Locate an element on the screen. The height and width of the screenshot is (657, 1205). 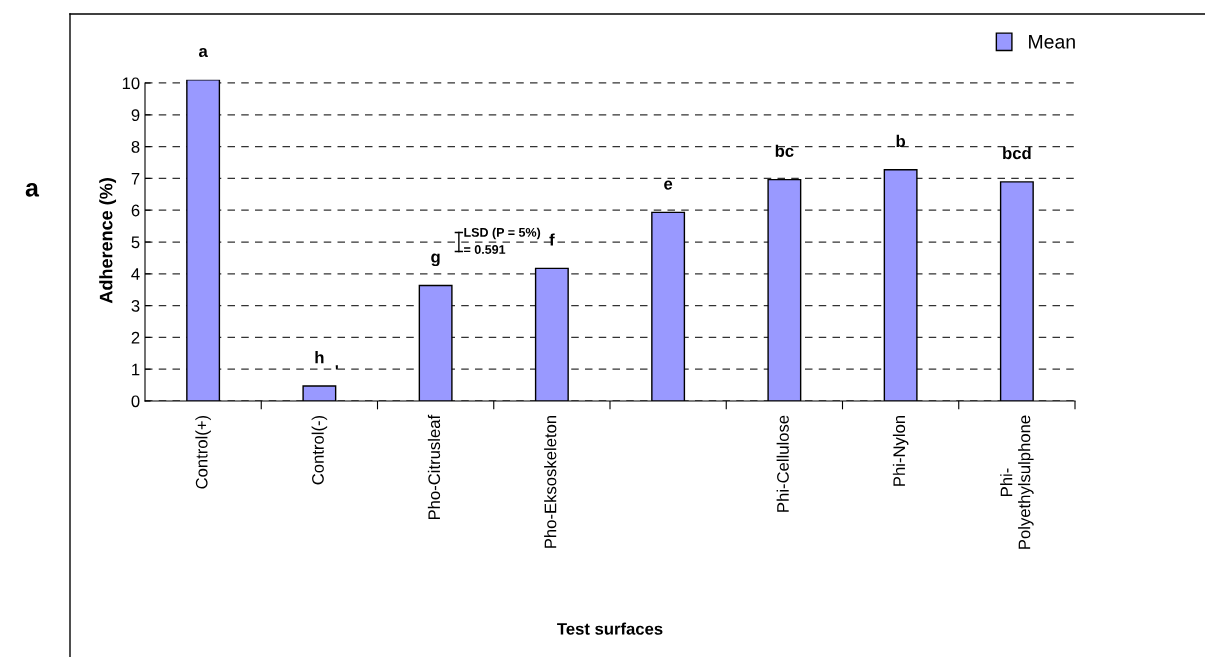
x-tick-label: Phi- Polyethylsulphone is located at coordinates (1017, 482).